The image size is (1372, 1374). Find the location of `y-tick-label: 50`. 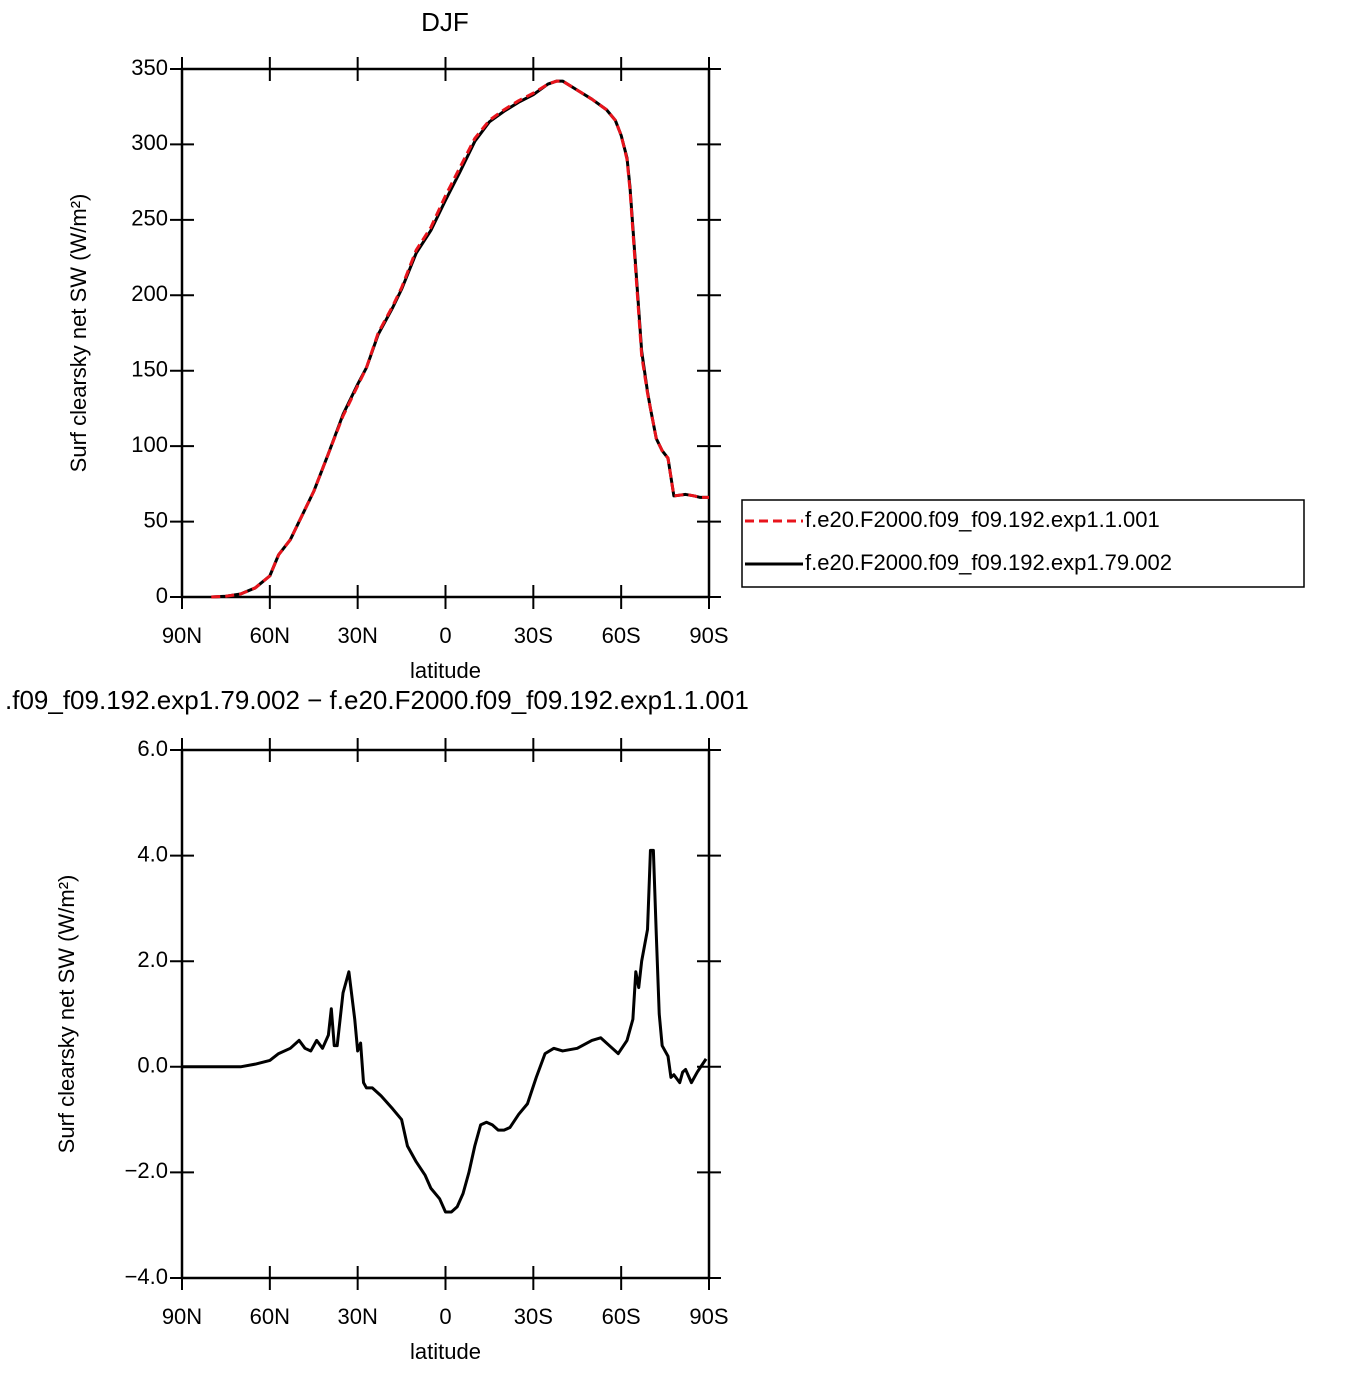

y-tick-label: 50 is located at coordinates (156, 519).